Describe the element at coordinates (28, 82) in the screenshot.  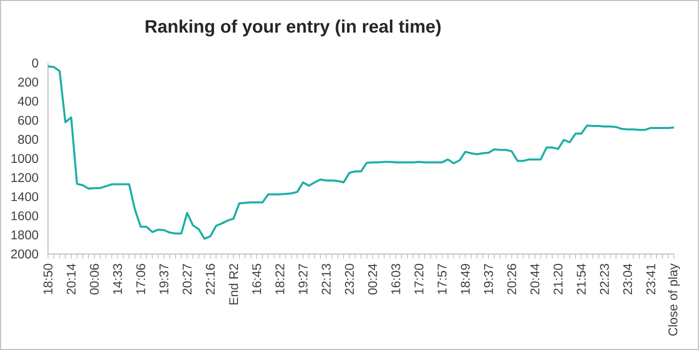
I see `y-tick-label: 200` at that location.